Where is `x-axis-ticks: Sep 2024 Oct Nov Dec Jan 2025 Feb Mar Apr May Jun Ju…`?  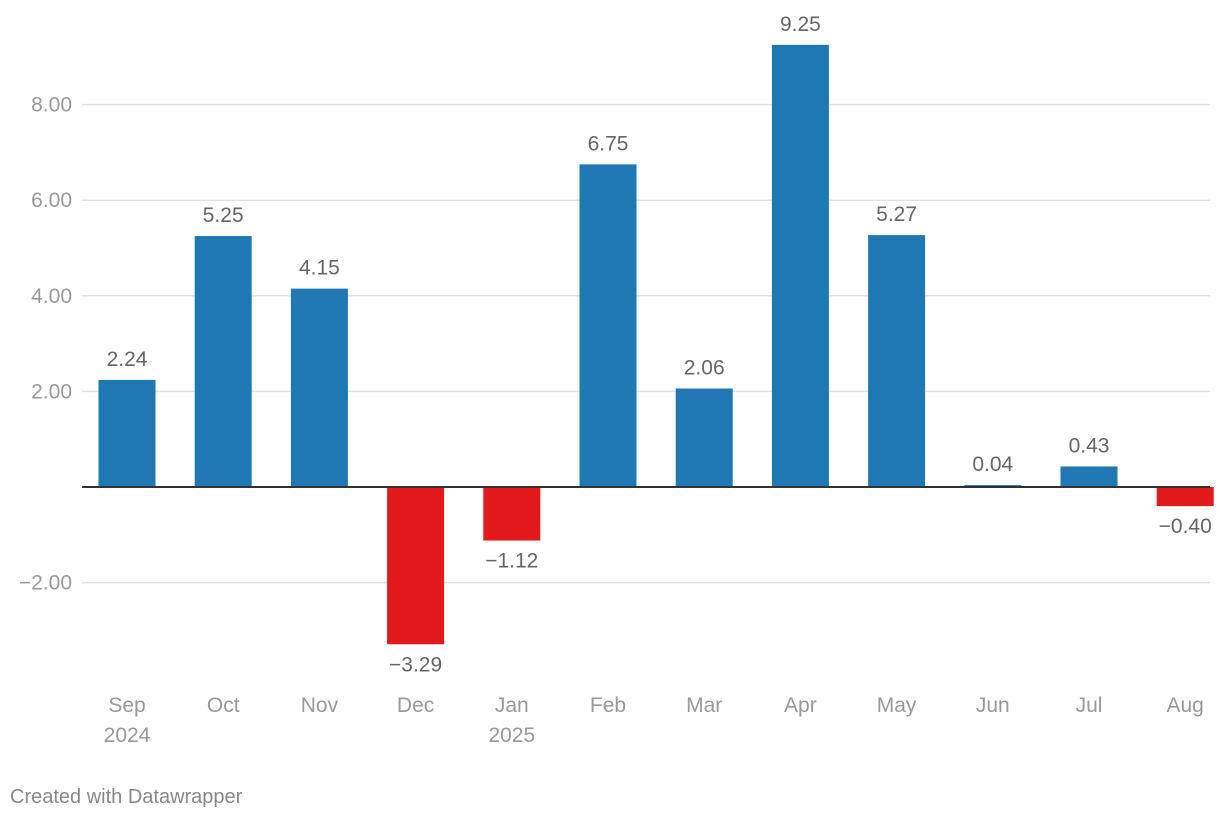
x-axis-ticks: Sep 2024 Oct Nov Dec Jan 2025 Feb Mar Apr May Jun Ju… is located at coordinates (654, 720).